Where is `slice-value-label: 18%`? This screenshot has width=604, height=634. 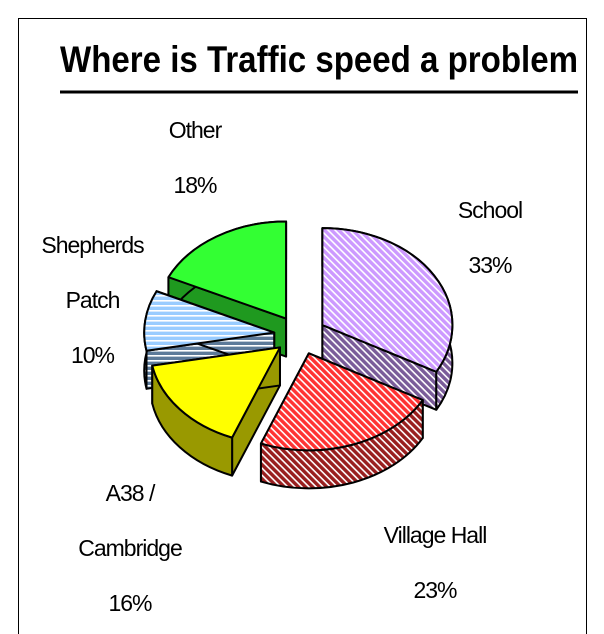 slice-value-label: 18% is located at coordinates (195, 185).